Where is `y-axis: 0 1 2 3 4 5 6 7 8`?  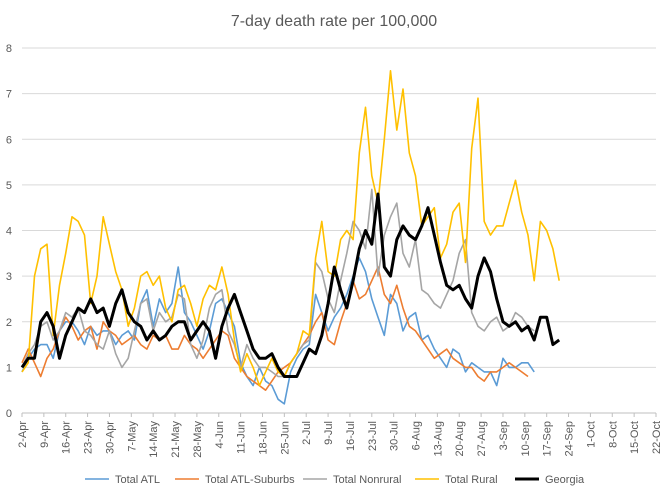
y-axis: 0 1 2 3 4 5 6 7 8 is located at coordinates (9, 231).